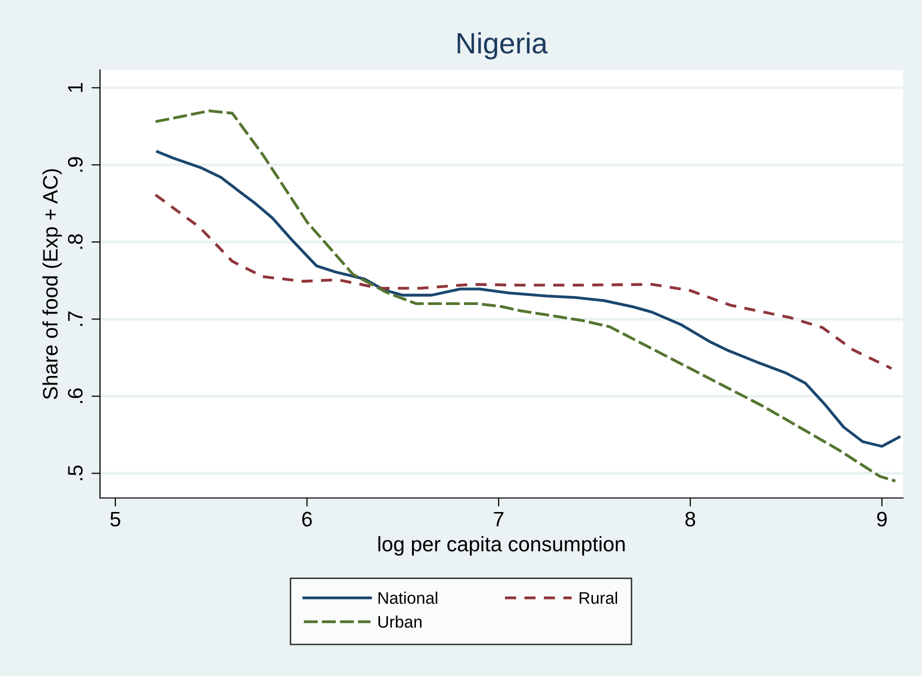 The height and width of the screenshot is (676, 922). Describe the element at coordinates (52, 284) in the screenshot. I see `y-axis-title: Share of food (Exp + AC)` at that location.